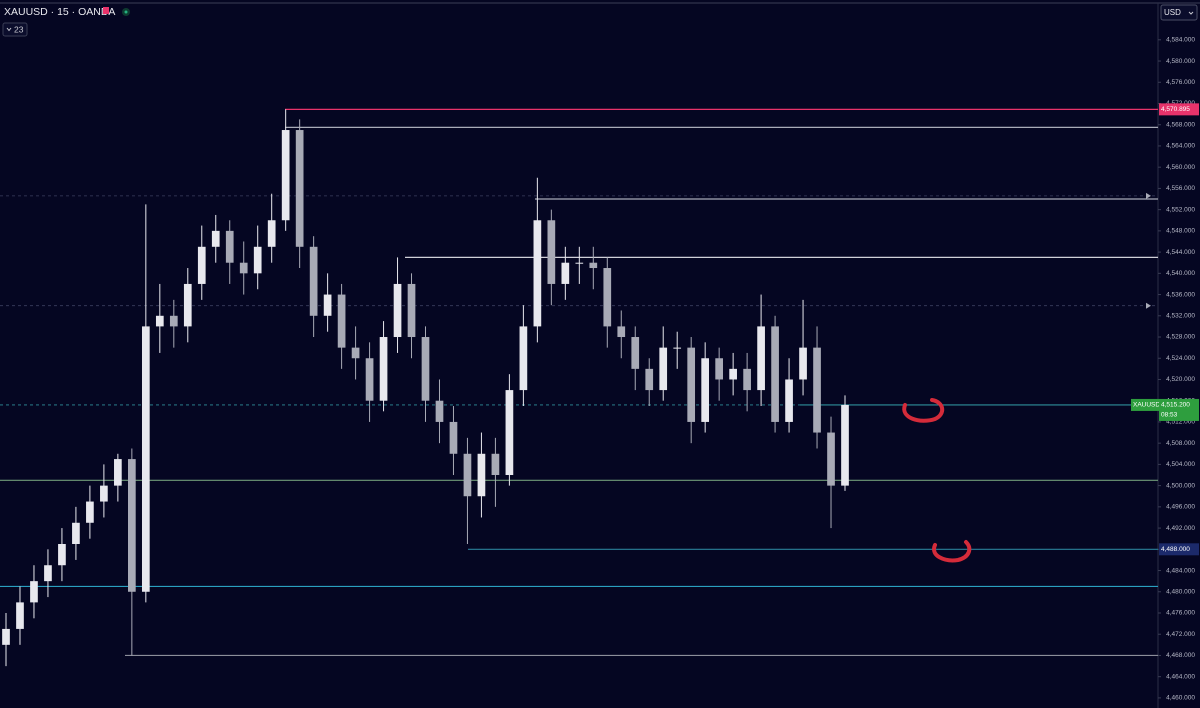 The height and width of the screenshot is (708, 1200). What do you see at coordinates (1180, 613) in the screenshot?
I see `y-tick-label: 4,476.000` at bounding box center [1180, 613].